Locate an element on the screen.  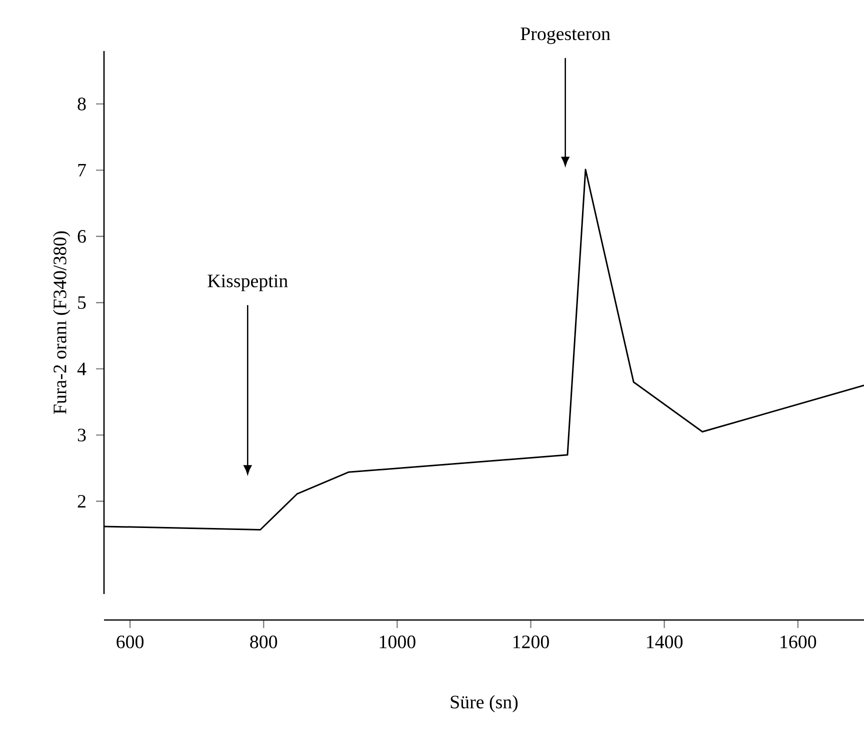
y-tick-label: 6 is located at coordinates (82, 236).